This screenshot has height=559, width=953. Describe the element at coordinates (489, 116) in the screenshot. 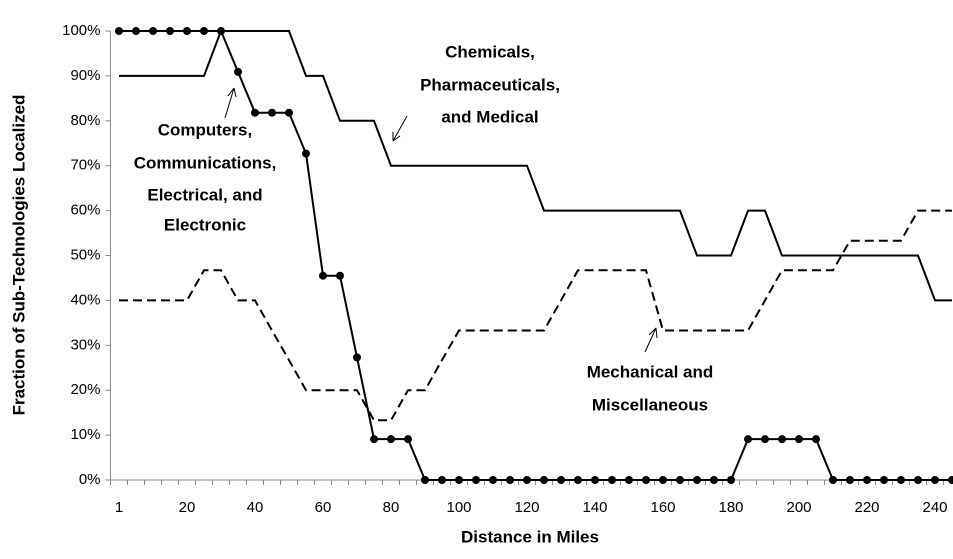

I see `annotation-line: and Medical` at that location.